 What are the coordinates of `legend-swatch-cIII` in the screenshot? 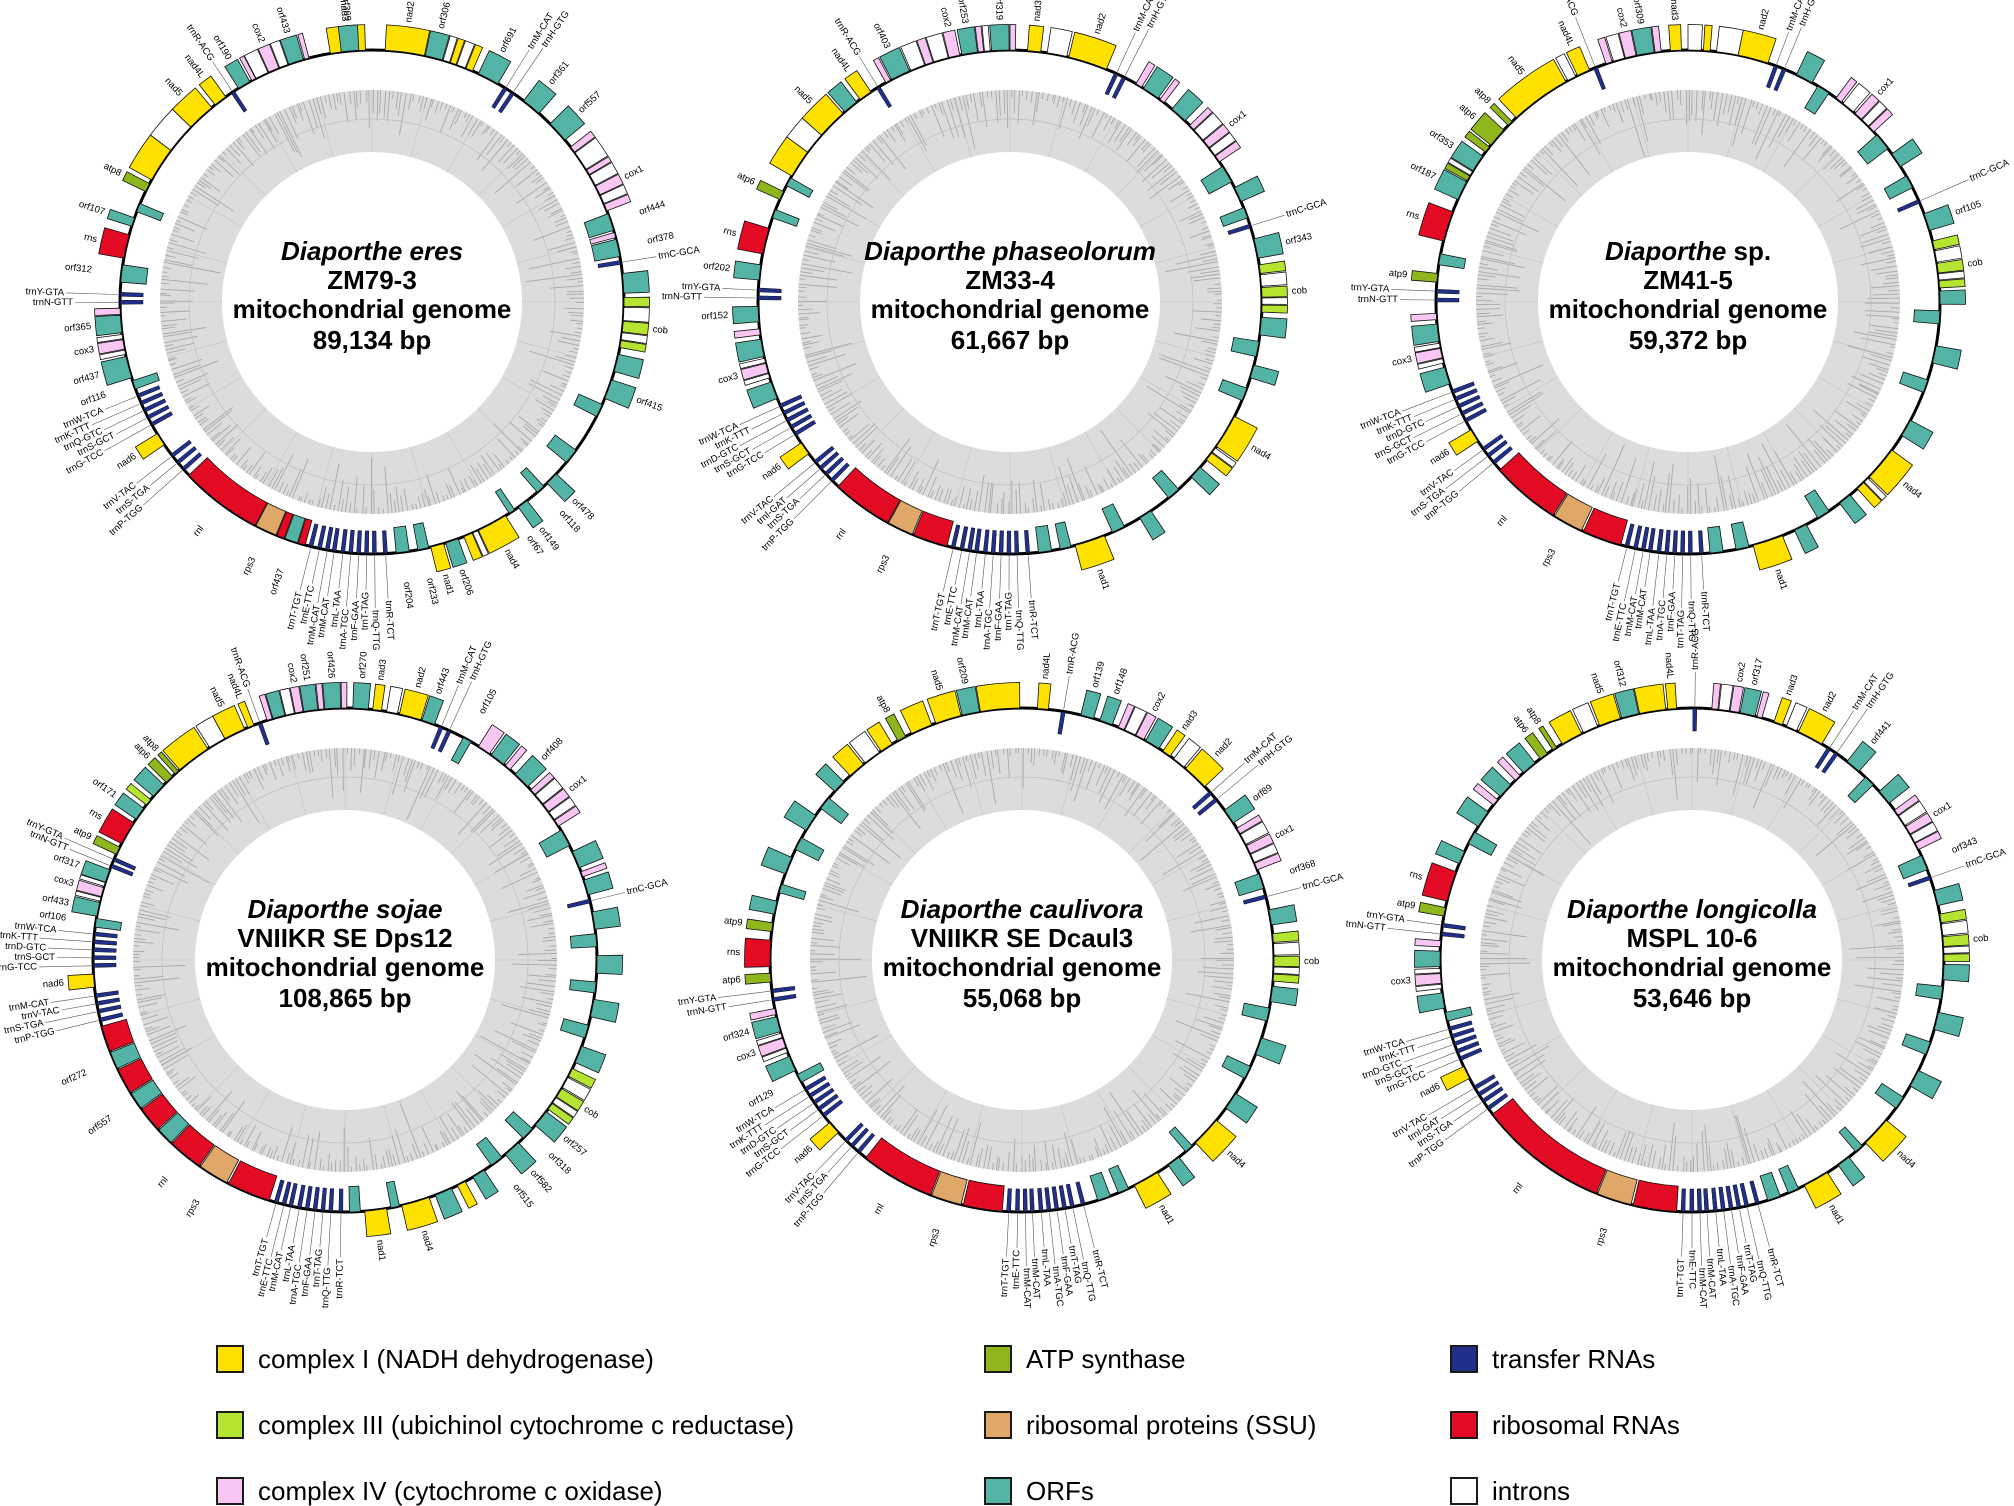 It's located at (230, 1425).